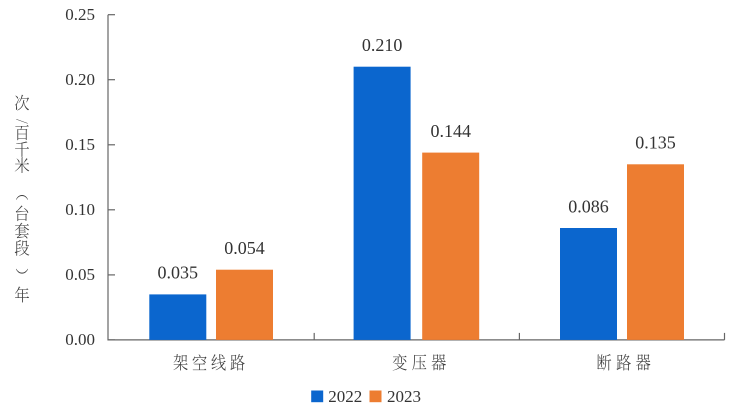  Describe the element at coordinates (345, 396) in the screenshot. I see `svg-text: 2022` at that location.